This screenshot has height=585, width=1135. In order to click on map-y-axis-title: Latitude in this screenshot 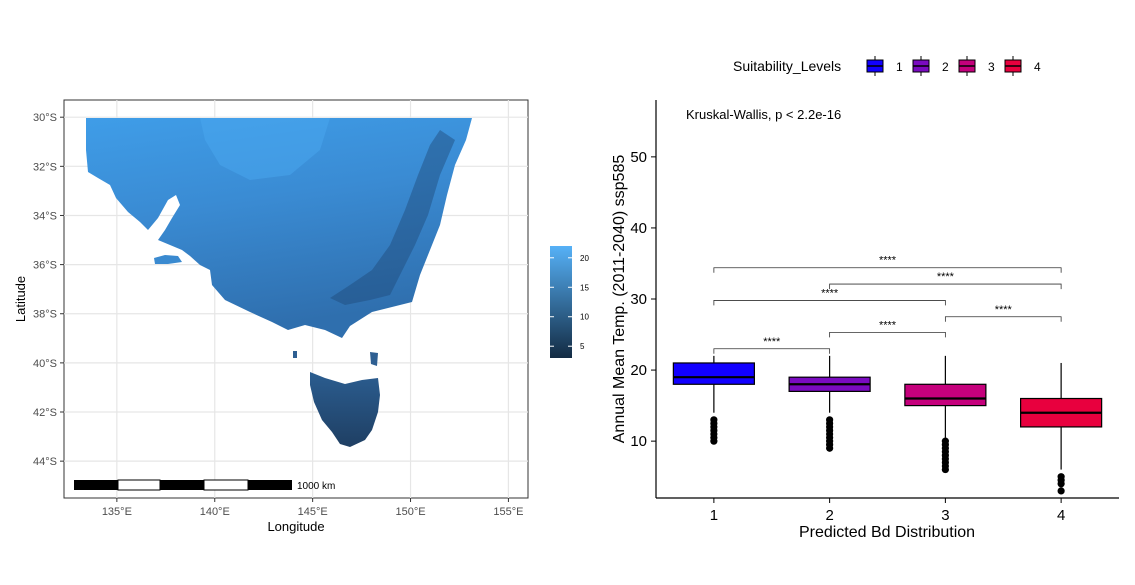, I will do `click(20, 299)`.